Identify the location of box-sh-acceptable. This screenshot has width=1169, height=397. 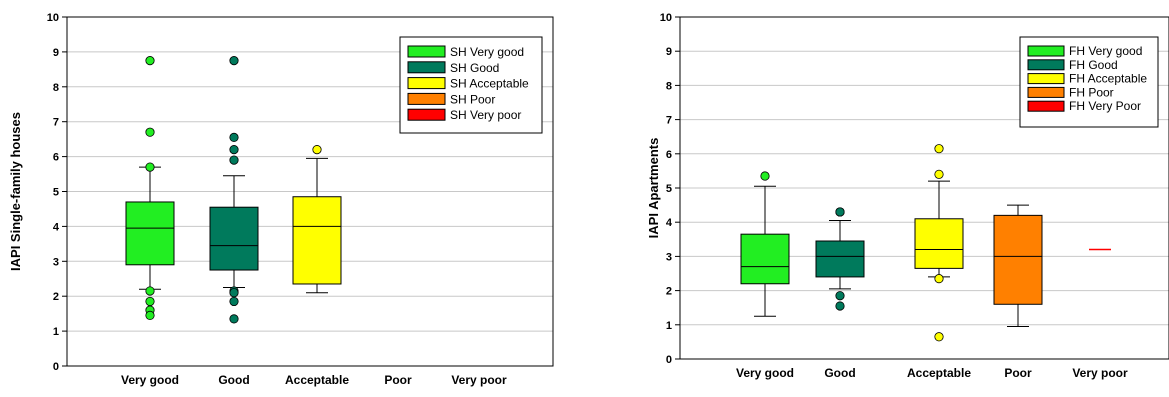
(317, 219).